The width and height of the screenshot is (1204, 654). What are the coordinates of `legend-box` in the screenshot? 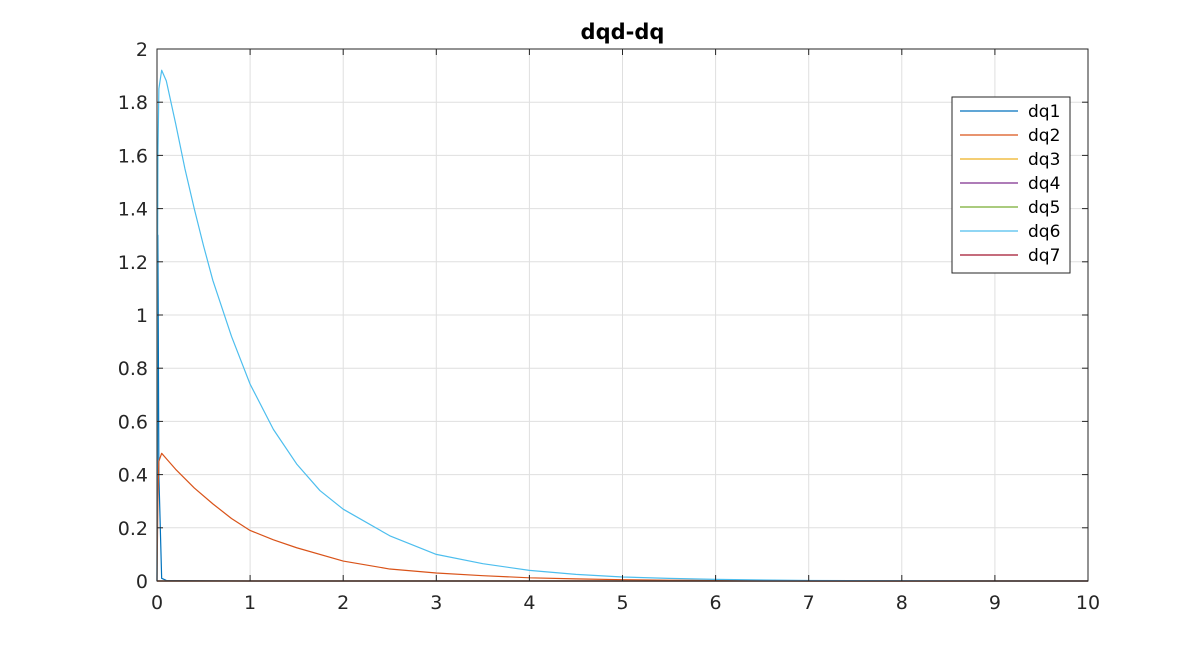 It's located at (1011, 185).